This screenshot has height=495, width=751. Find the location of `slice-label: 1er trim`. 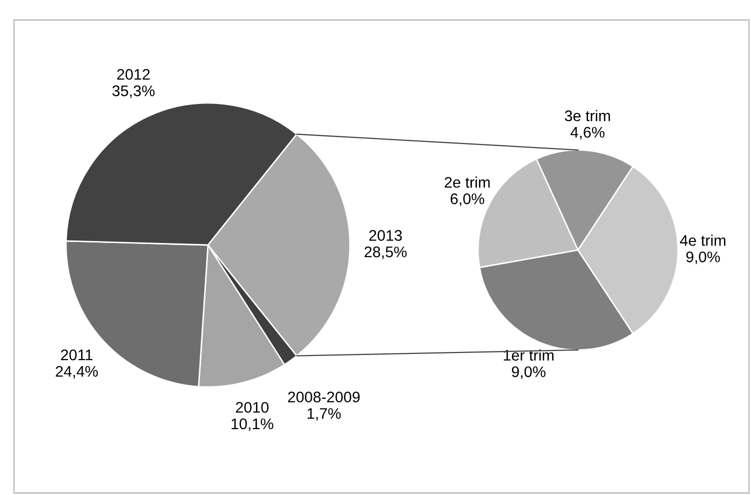

slice-label: 1er trim is located at coordinates (529, 355).